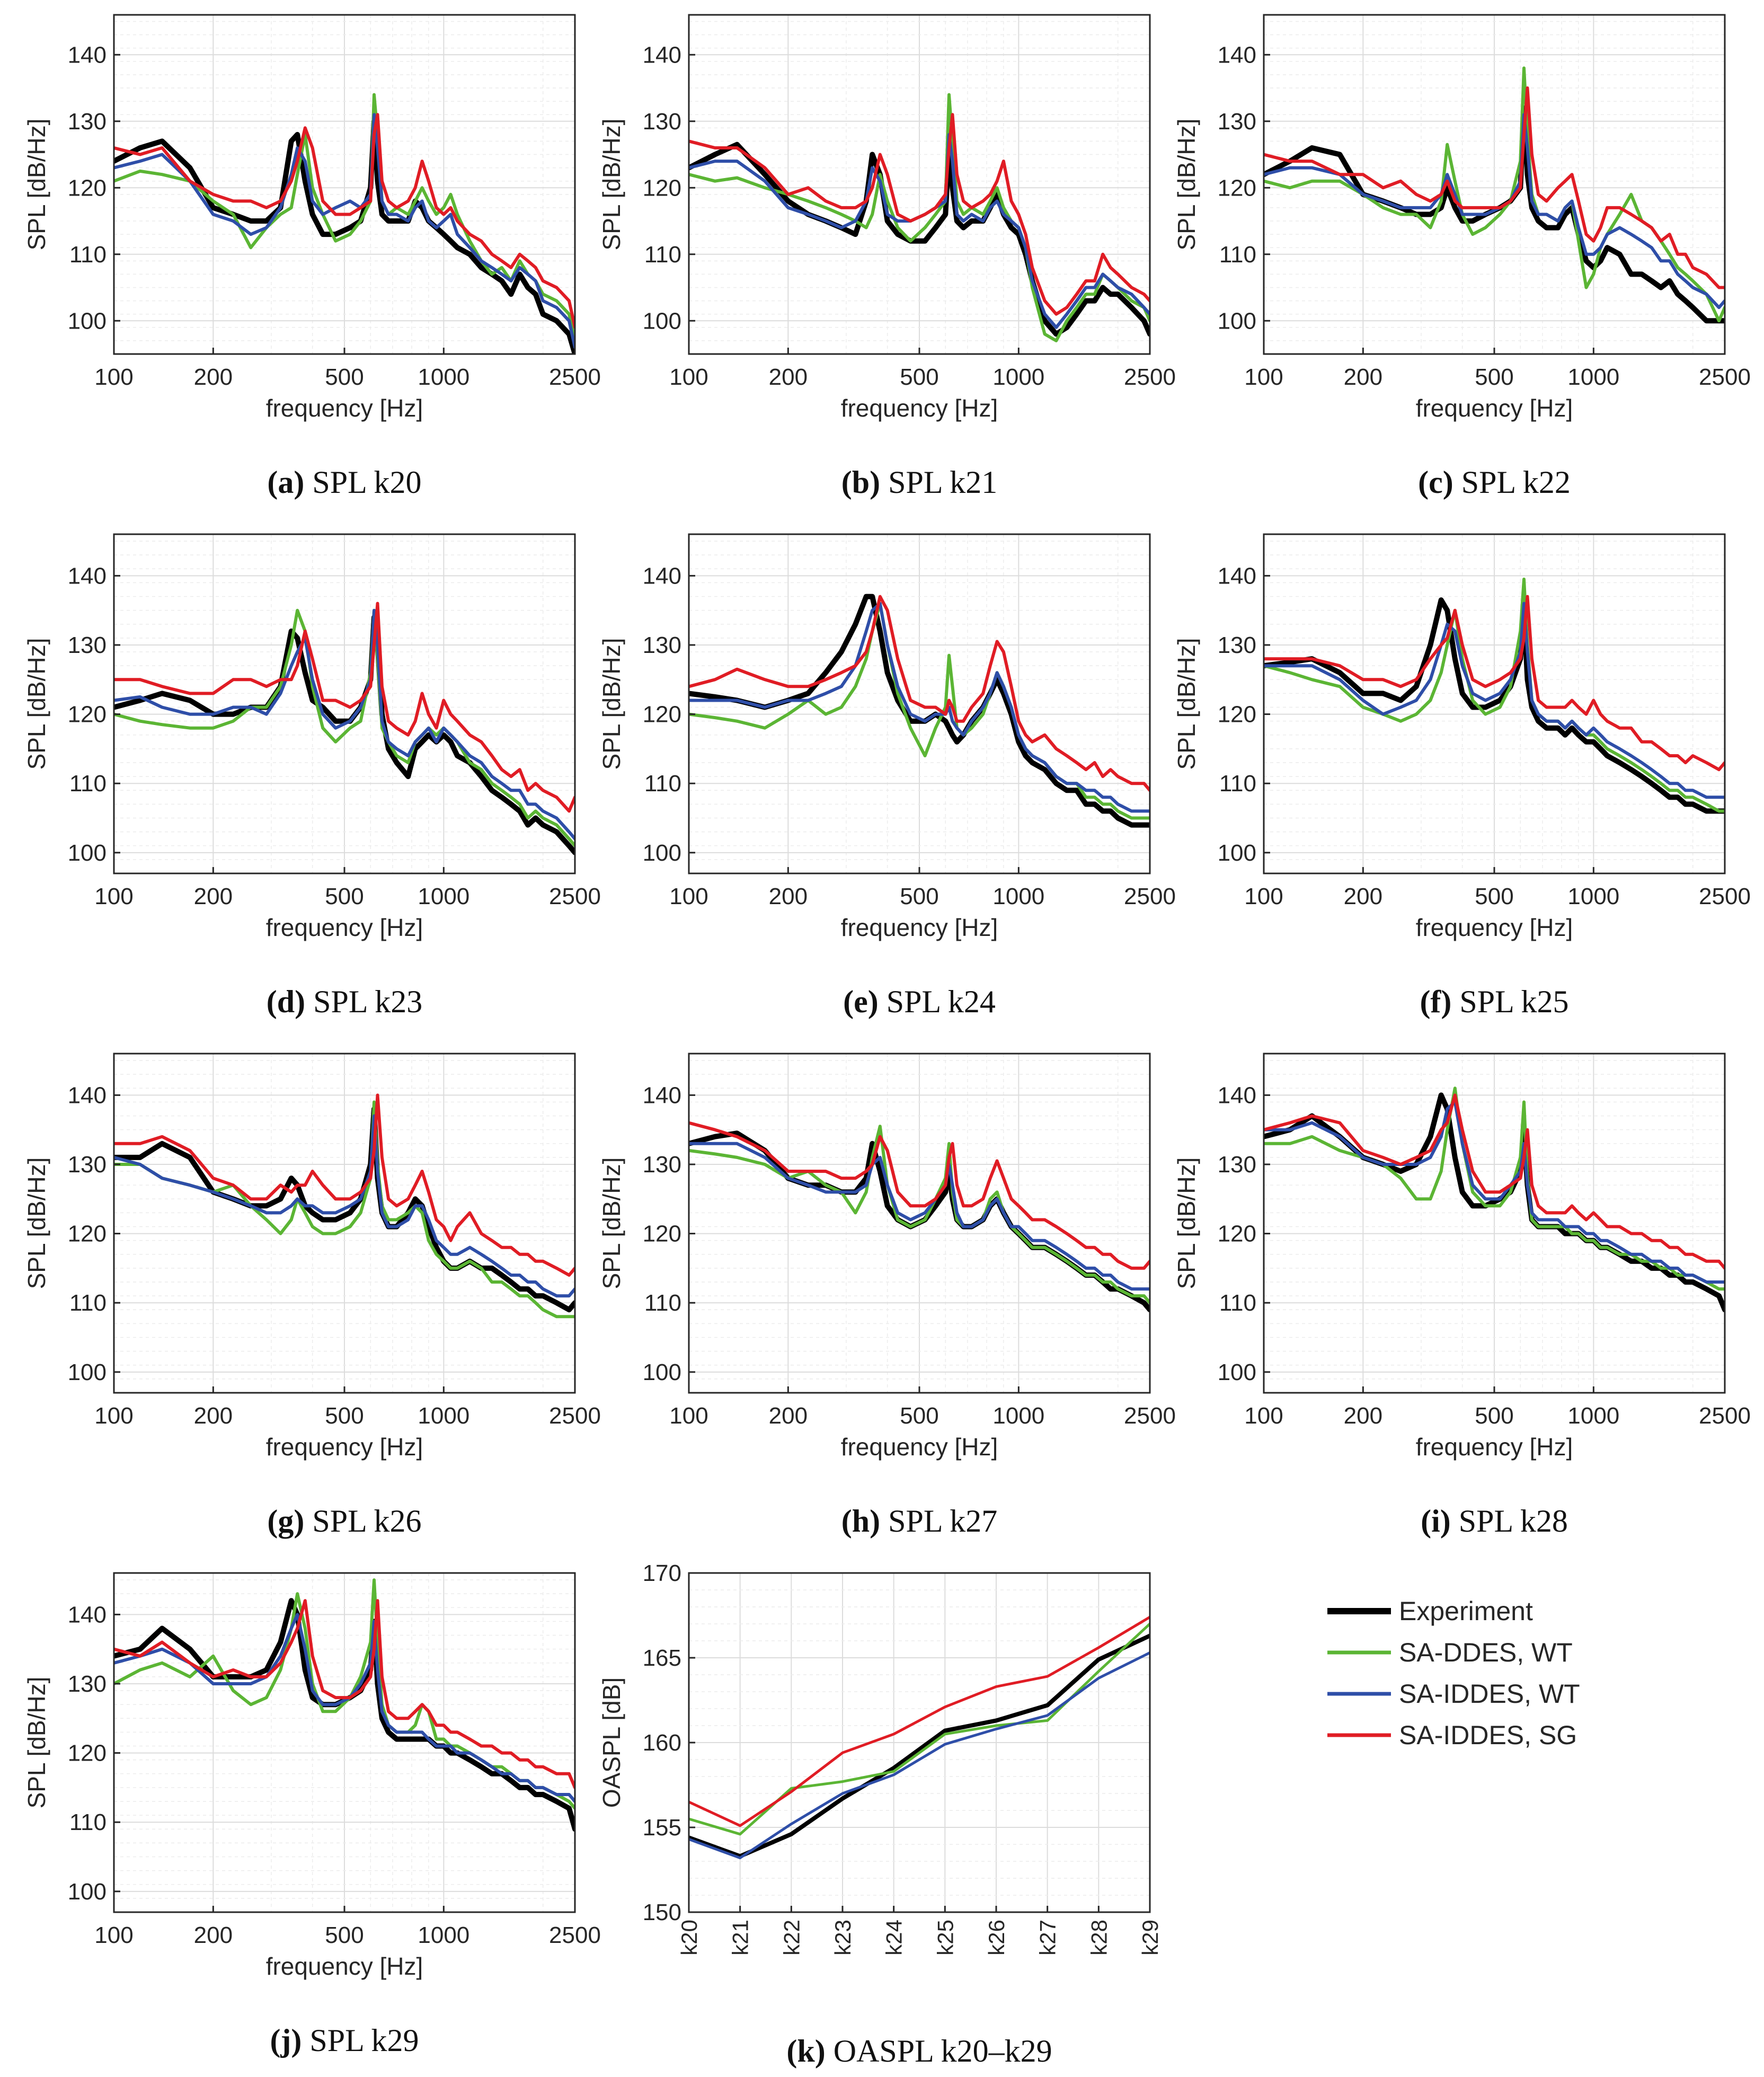  I want to click on grid-g, so click(344, 1224).